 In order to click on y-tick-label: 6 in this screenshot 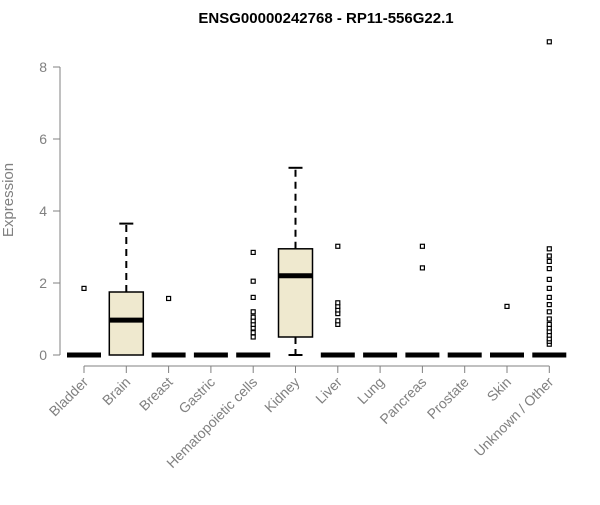, I will do `click(43, 139)`.